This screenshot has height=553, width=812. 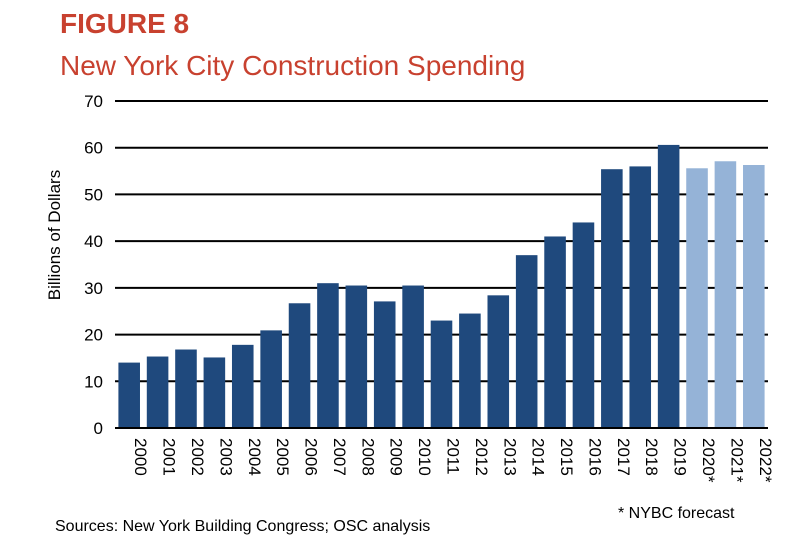 What do you see at coordinates (384, 364) in the screenshot?
I see `bar-2009` at bounding box center [384, 364].